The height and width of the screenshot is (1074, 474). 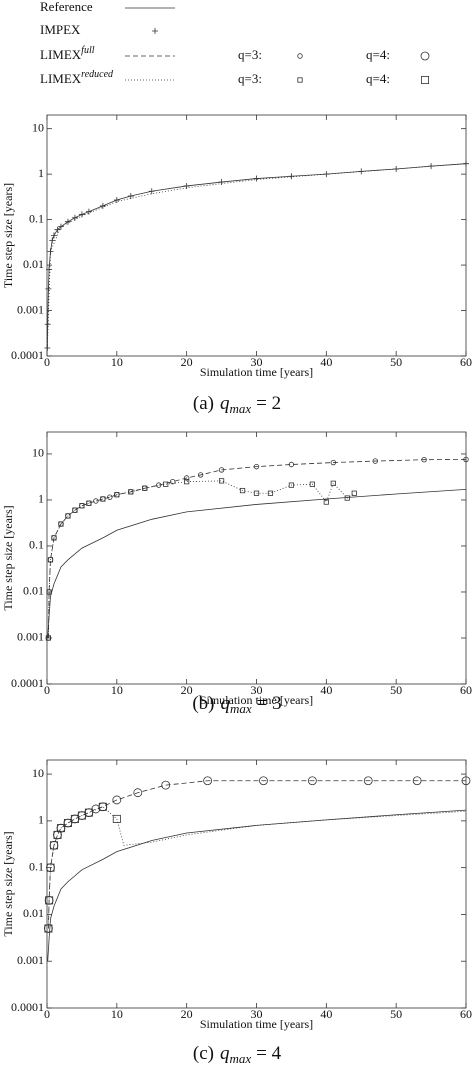 I want to click on x-tick-label: 30, so click(x=257, y=1014).